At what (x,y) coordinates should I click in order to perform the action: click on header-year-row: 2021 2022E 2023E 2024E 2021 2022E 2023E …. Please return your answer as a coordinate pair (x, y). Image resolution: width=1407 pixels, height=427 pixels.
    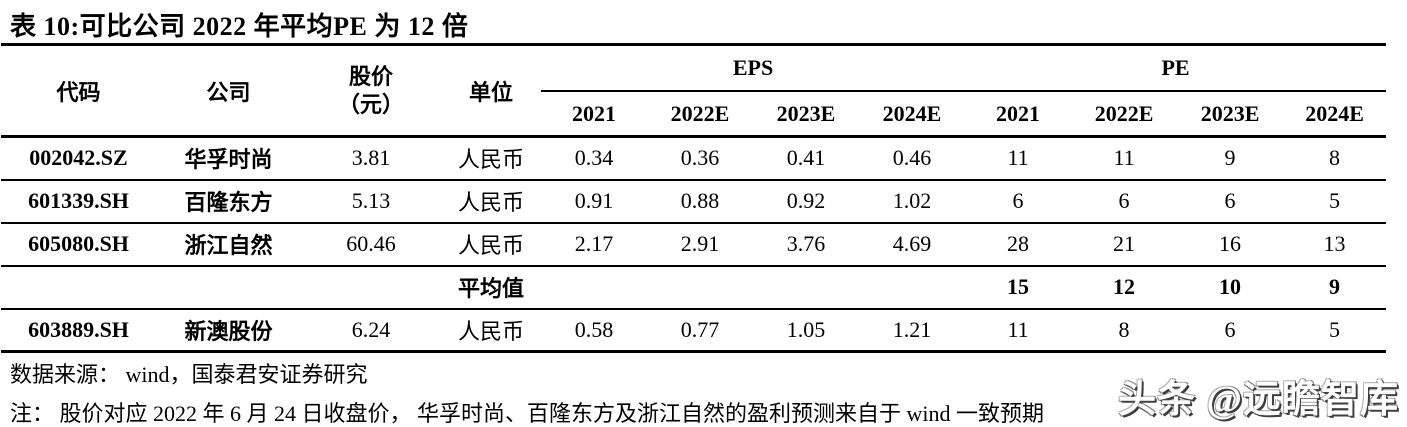
    Looking at the image, I should click on (693, 114).